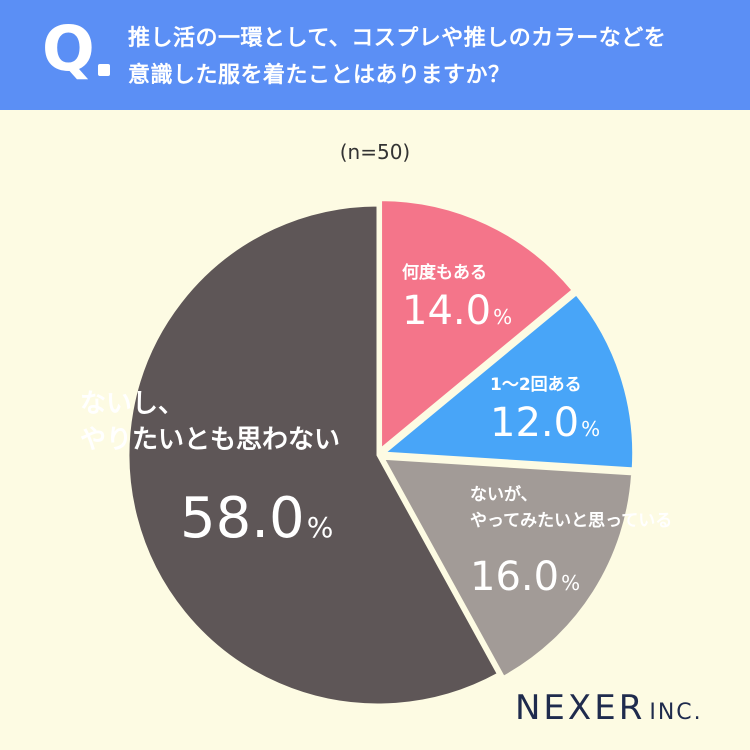 This screenshot has width=750, height=750. I want to click on slice-label-text: 何度もある, so click(444, 272).